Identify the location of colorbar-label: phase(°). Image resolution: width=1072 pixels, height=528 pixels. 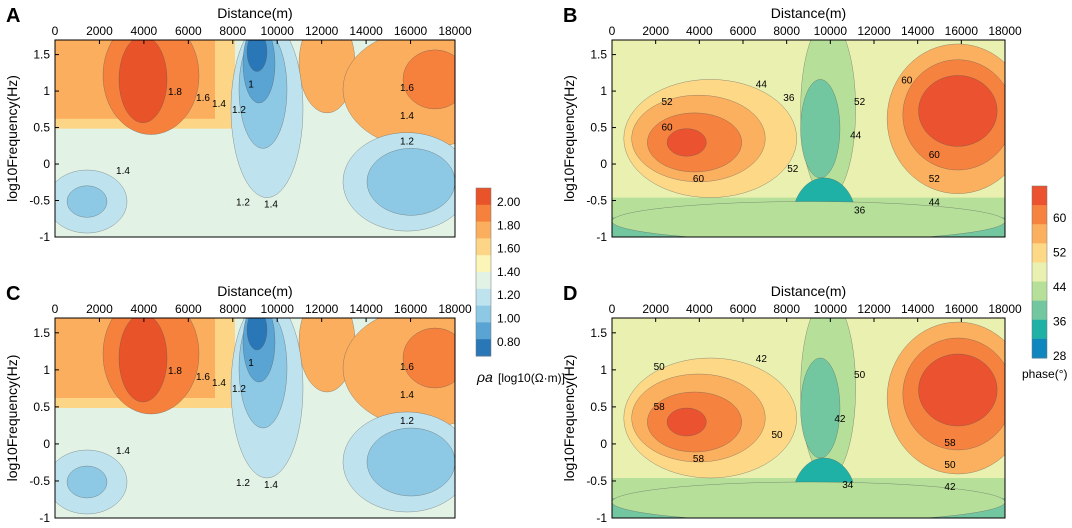
(1045, 374).